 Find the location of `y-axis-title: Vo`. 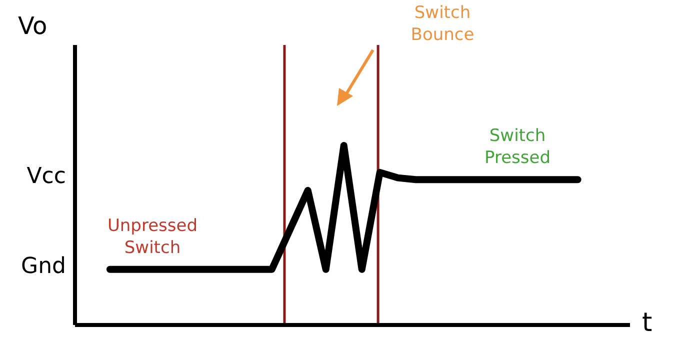

y-axis-title: Vo is located at coordinates (33, 26).